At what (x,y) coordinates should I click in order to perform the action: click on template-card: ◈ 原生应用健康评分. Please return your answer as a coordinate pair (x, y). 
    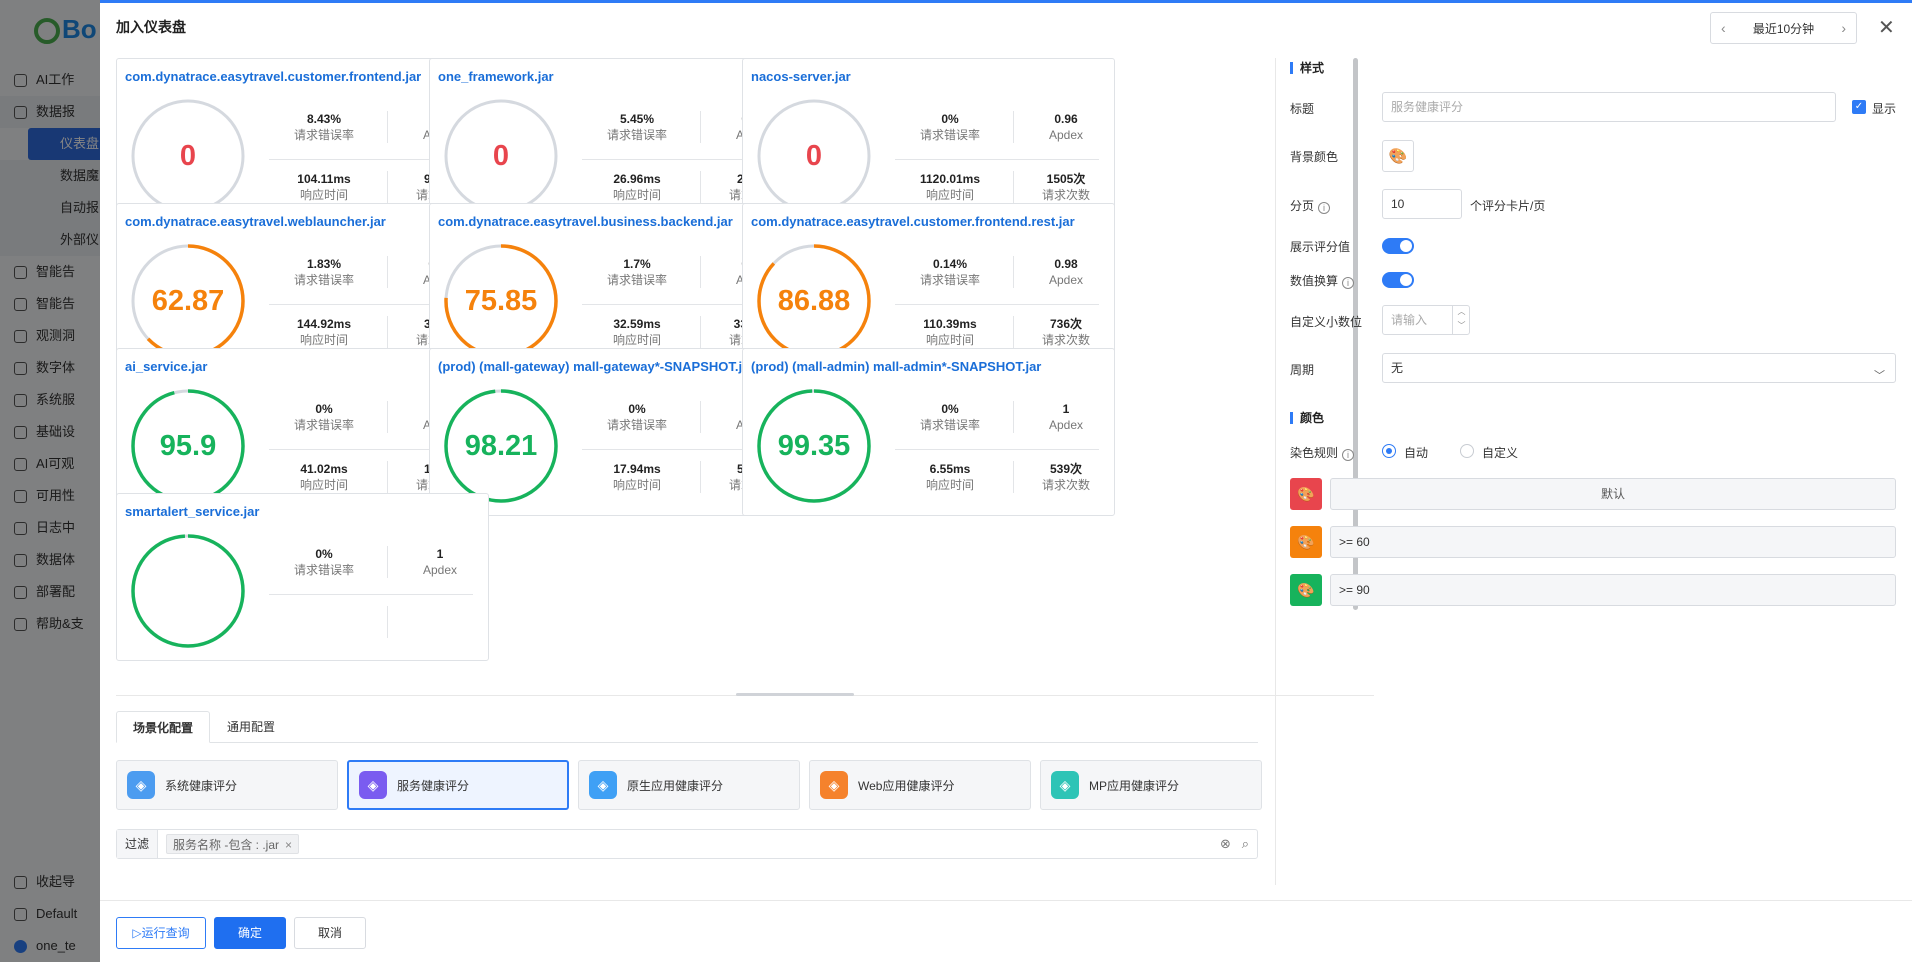
    Looking at the image, I should click on (689, 785).